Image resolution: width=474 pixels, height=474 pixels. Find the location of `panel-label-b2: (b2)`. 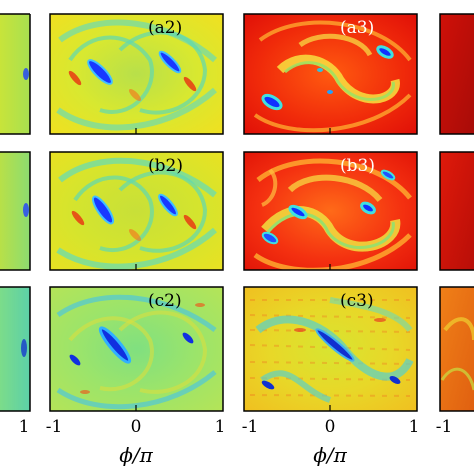

panel-label-b2: (b2) is located at coordinates (165, 166).